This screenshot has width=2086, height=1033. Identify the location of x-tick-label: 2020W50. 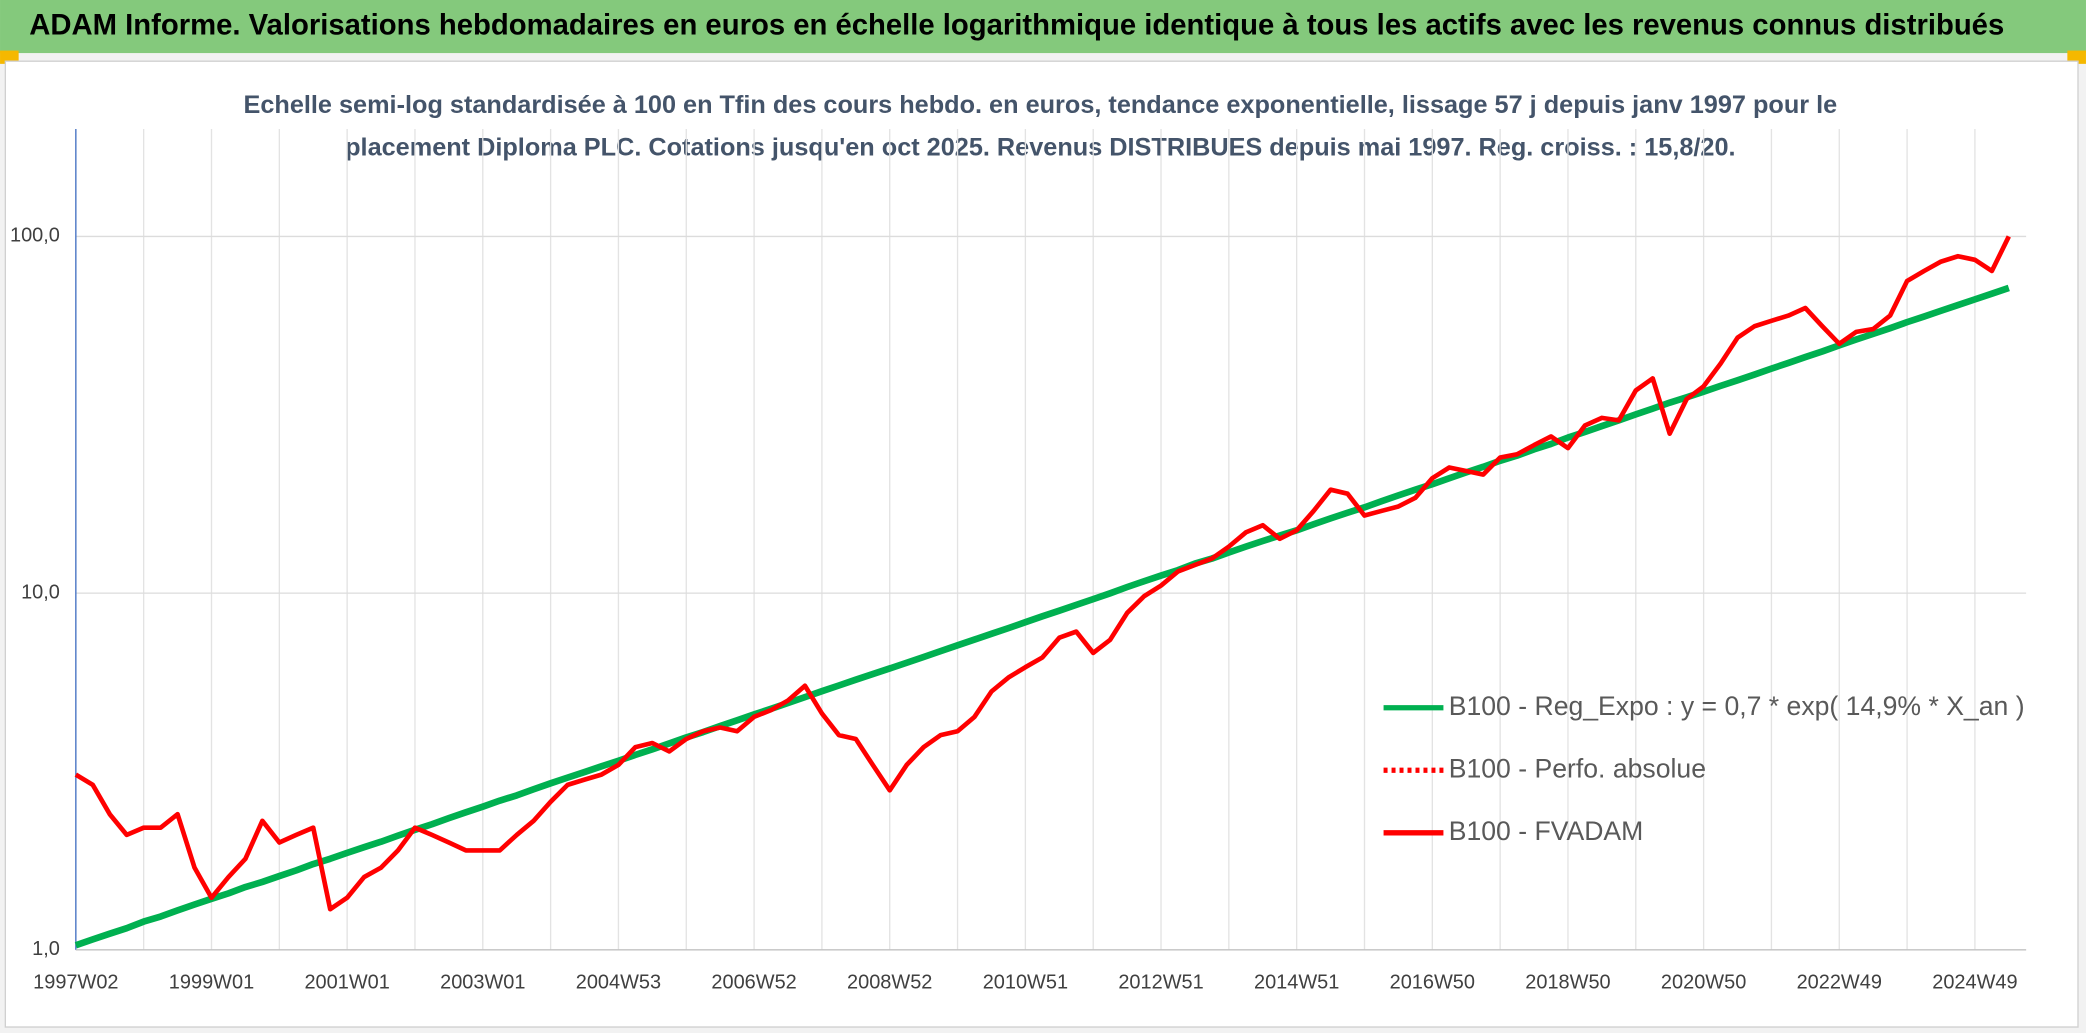
(1703, 982).